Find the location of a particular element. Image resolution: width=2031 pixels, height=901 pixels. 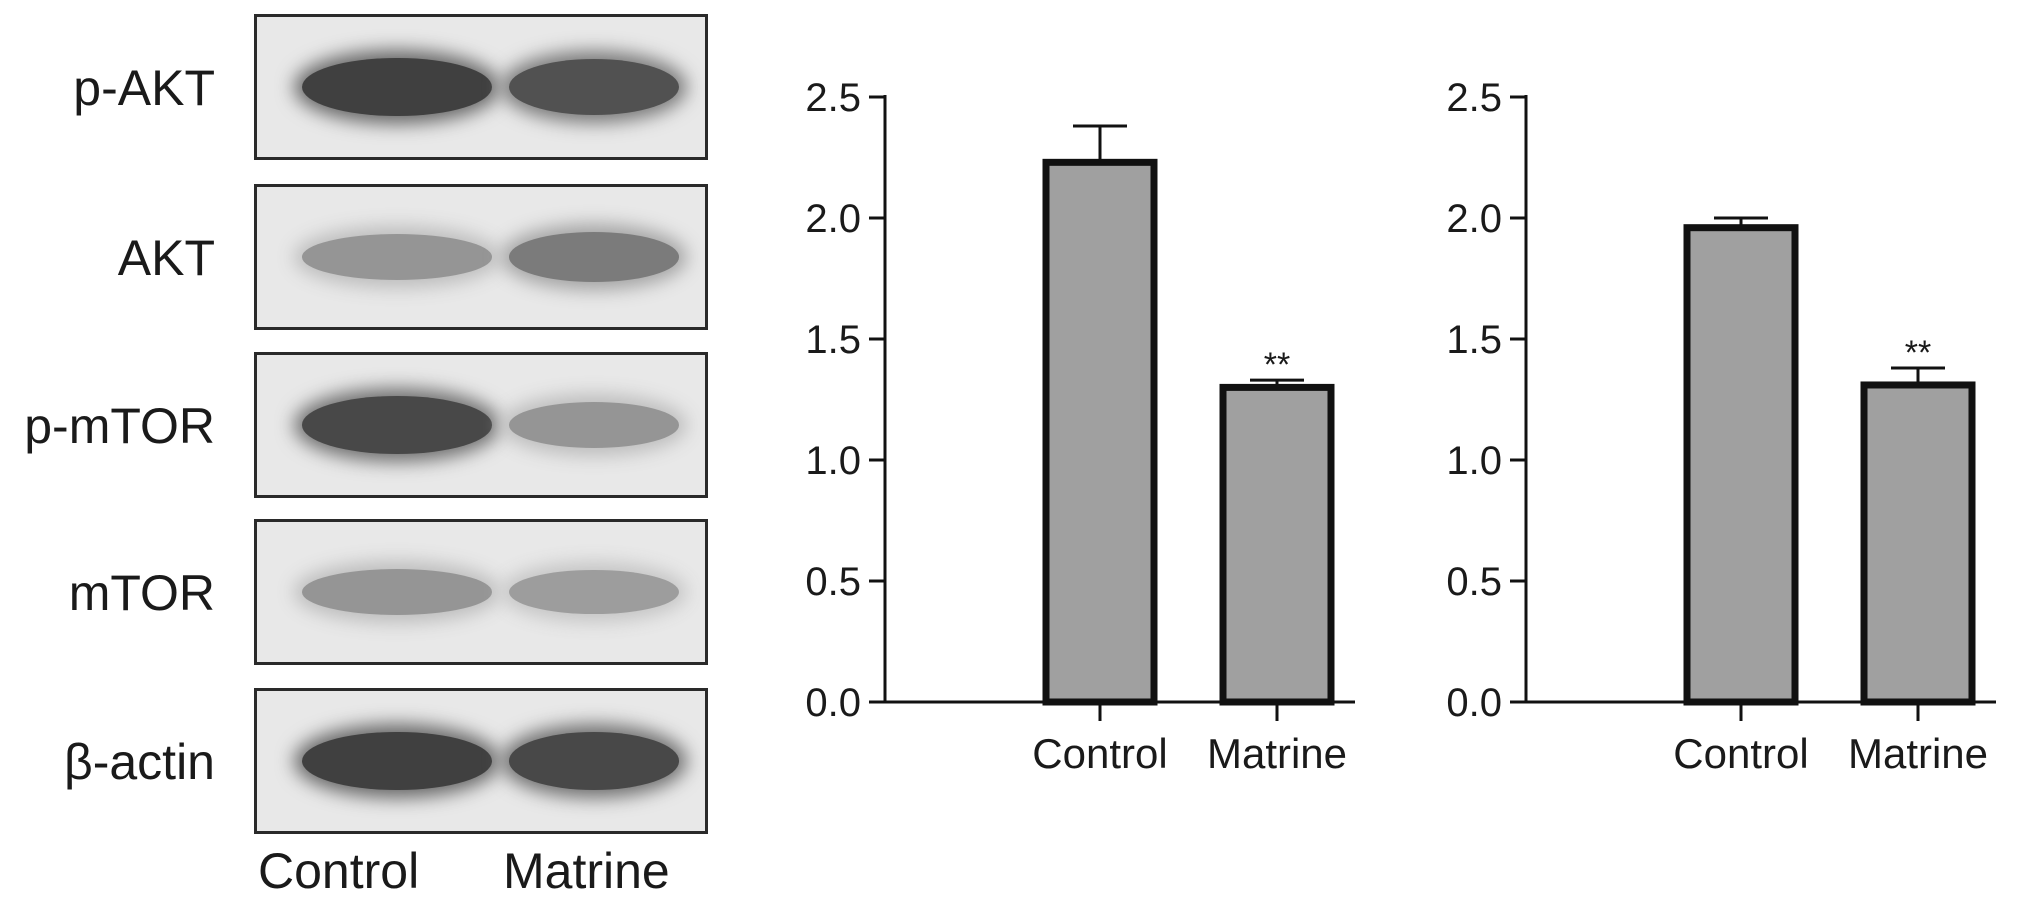

blot-lane-label-0: Control is located at coordinates (339, 871).